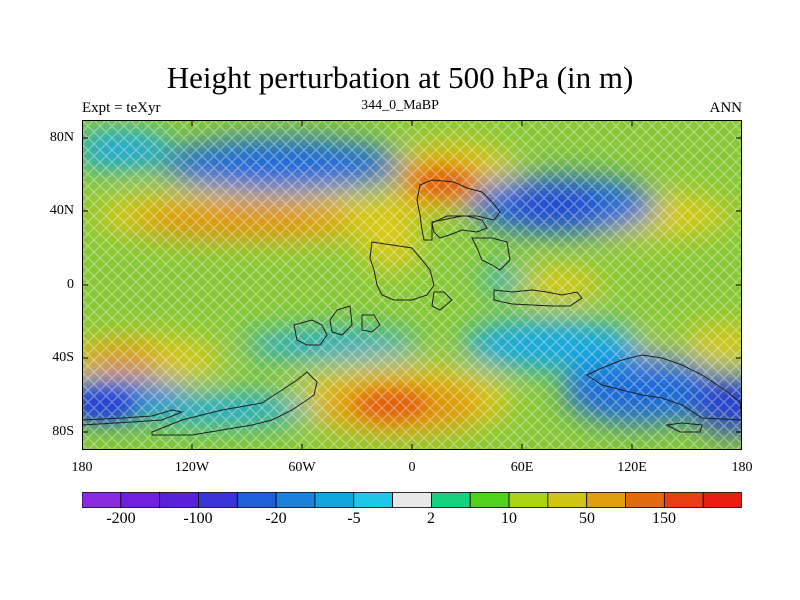 Image resolution: width=800 pixels, height=600 pixels. Describe the element at coordinates (276, 518) in the screenshot. I see `colorbar-label: -20` at that location.